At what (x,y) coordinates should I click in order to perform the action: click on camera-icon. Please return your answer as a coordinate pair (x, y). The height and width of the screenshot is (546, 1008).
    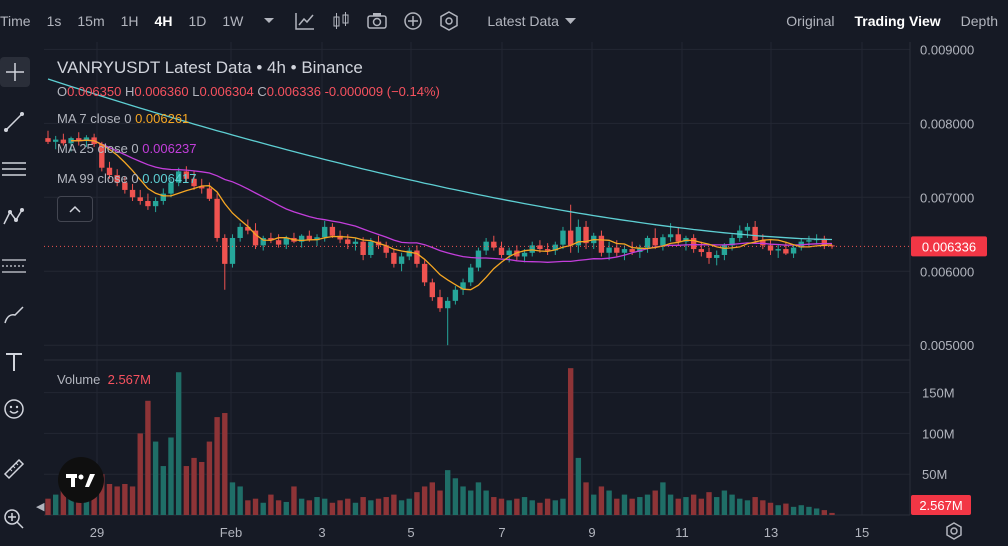
    Looking at the image, I should click on (377, 21).